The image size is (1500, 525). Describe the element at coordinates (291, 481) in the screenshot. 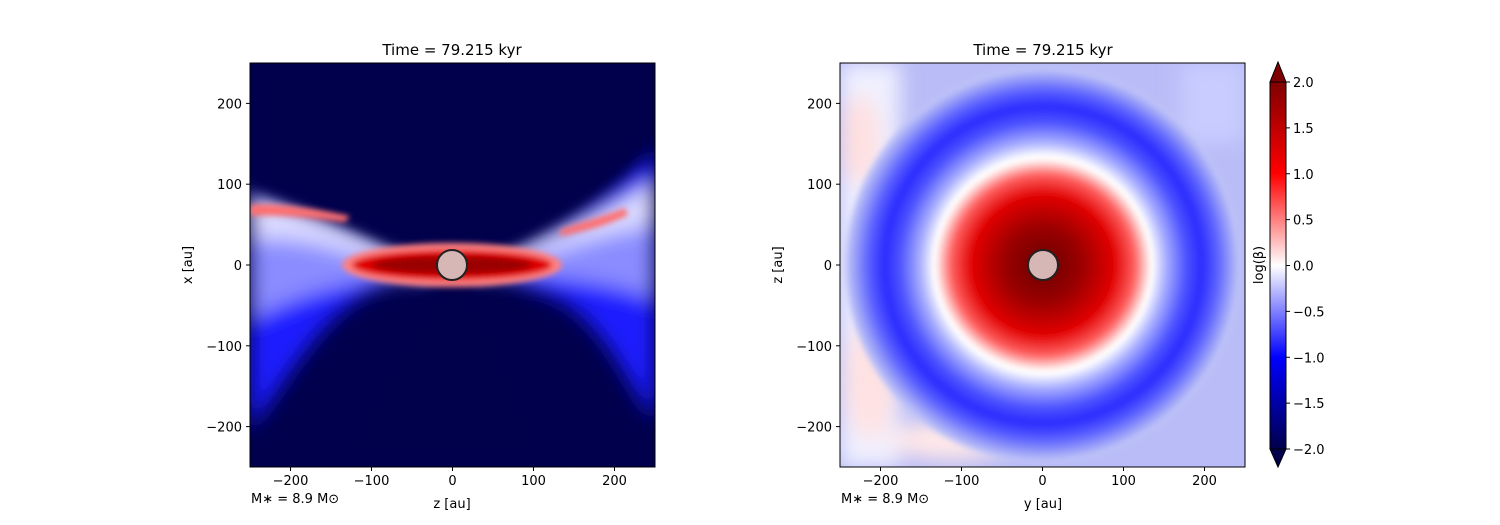

I see `left-xtick-label: −200` at that location.